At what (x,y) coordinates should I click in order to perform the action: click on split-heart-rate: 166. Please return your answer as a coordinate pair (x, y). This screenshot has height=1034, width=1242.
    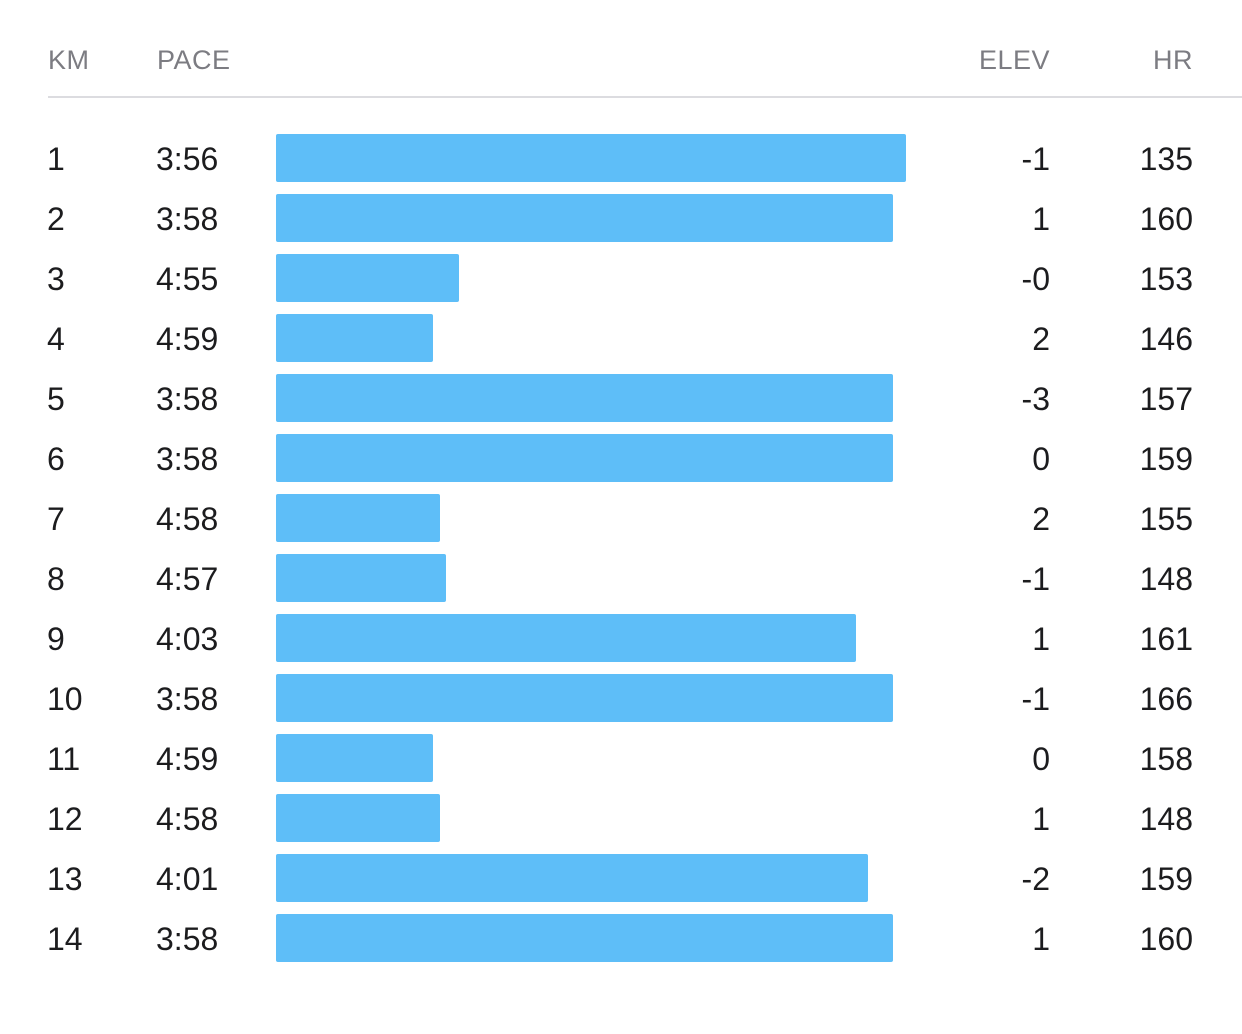
    Looking at the image, I should click on (1166, 699).